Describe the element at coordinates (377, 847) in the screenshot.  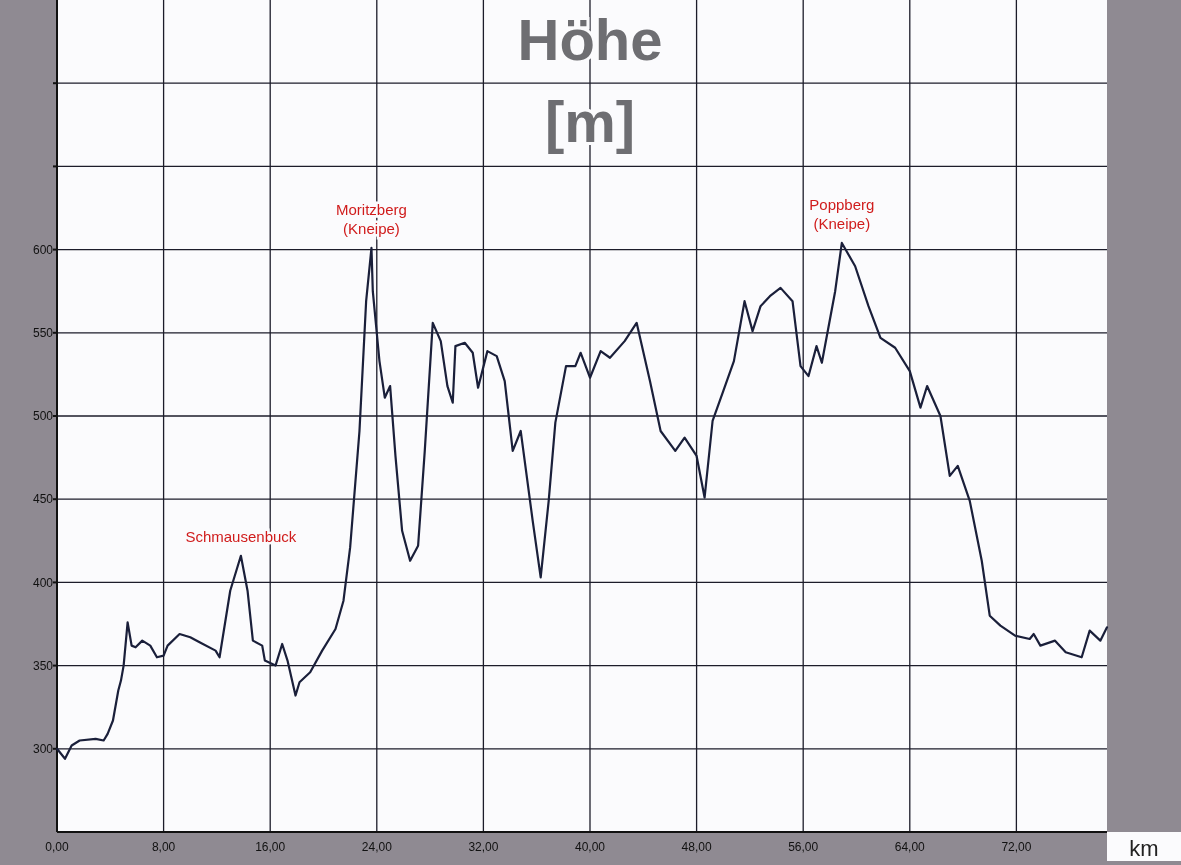
I see `x-tick-label: 24,00` at that location.